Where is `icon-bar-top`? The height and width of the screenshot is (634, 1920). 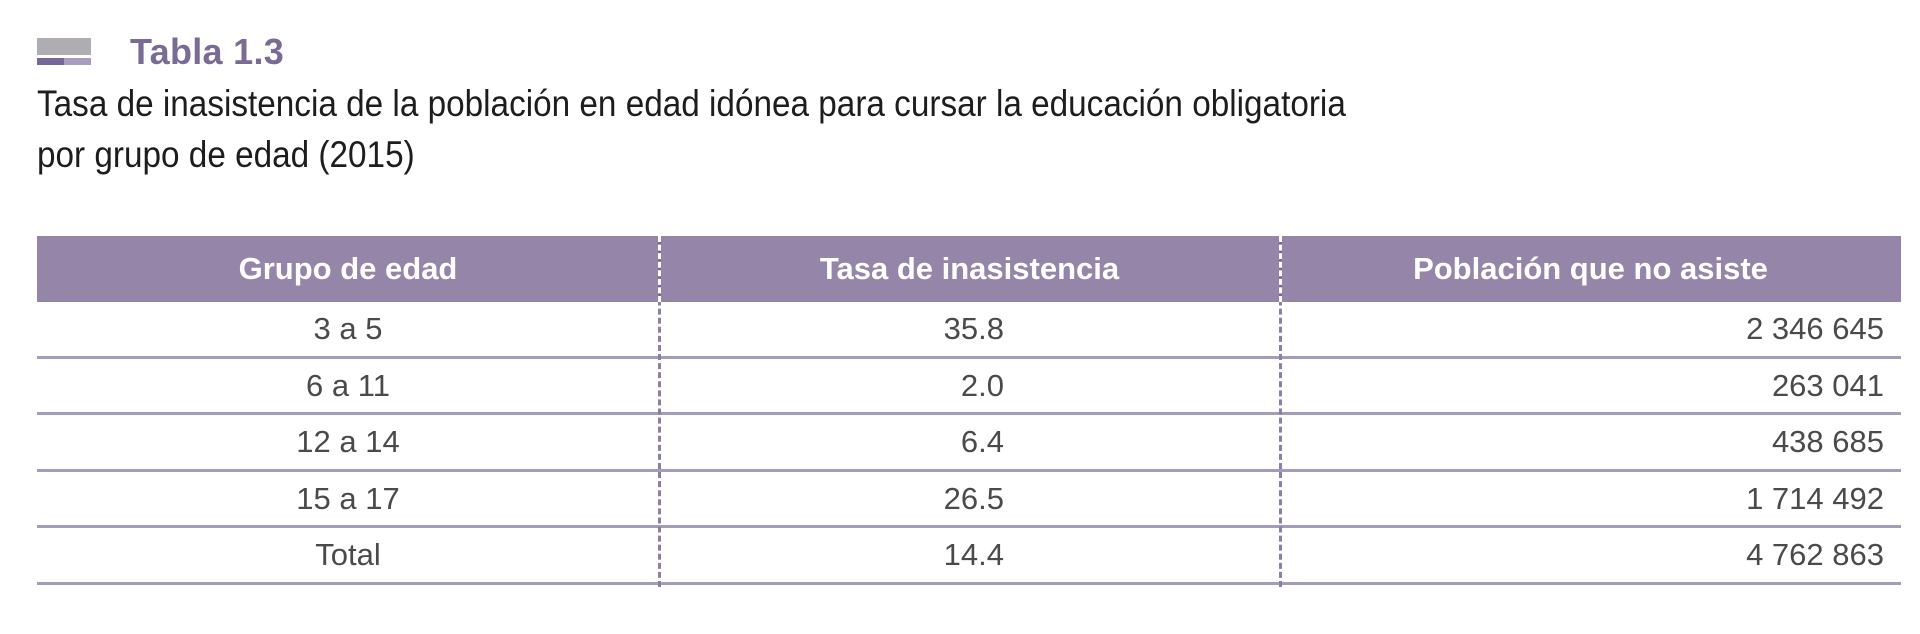 icon-bar-top is located at coordinates (64, 46).